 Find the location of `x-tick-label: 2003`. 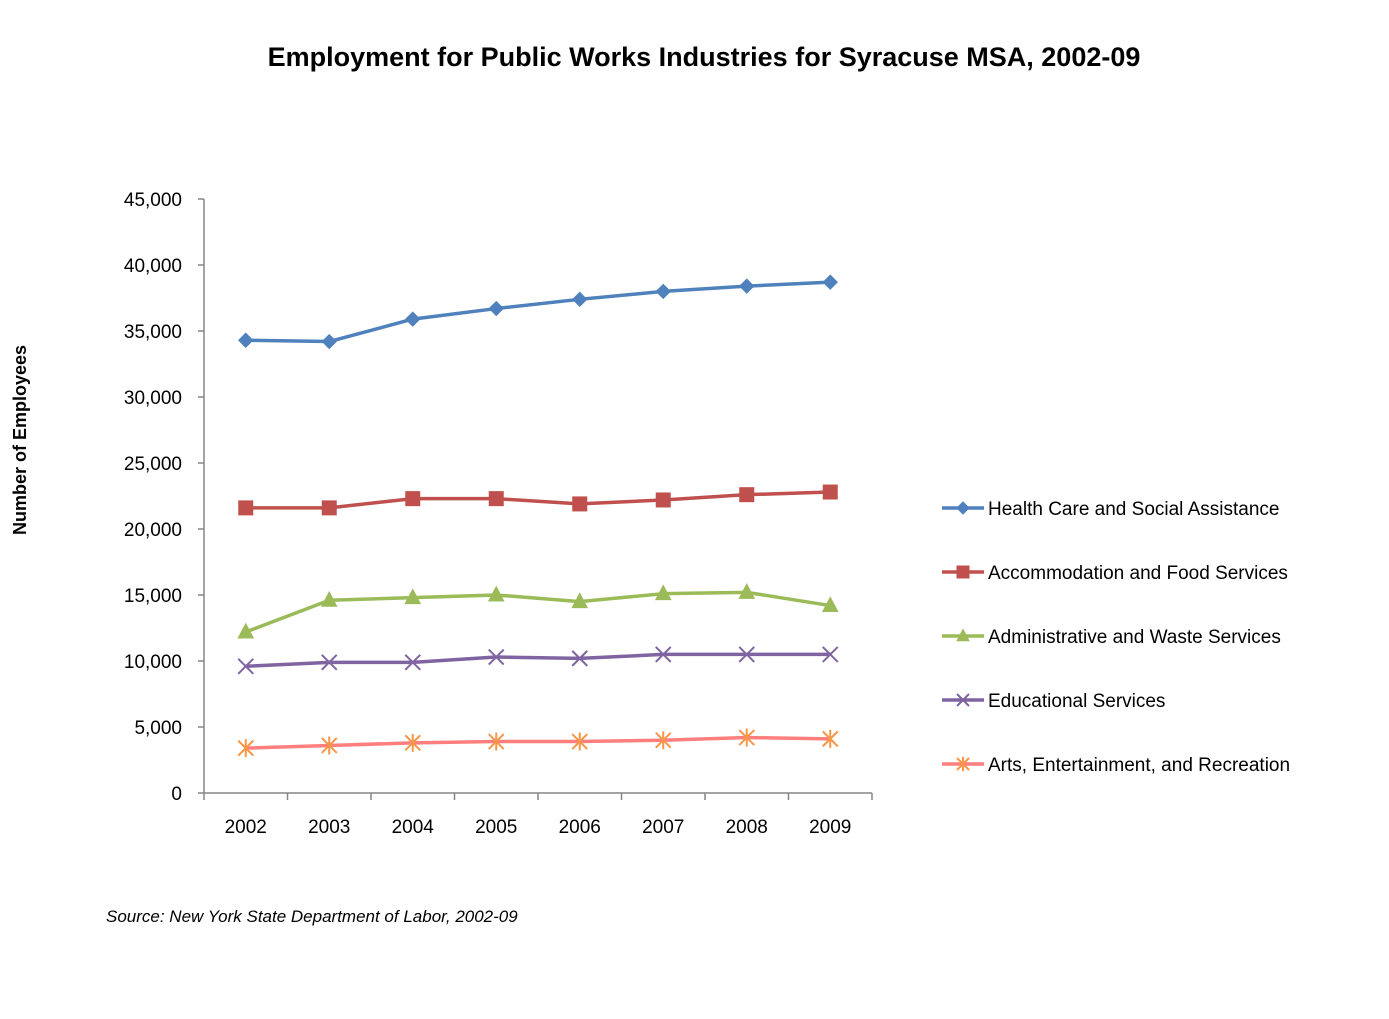

x-tick-label: 2003 is located at coordinates (329, 827).